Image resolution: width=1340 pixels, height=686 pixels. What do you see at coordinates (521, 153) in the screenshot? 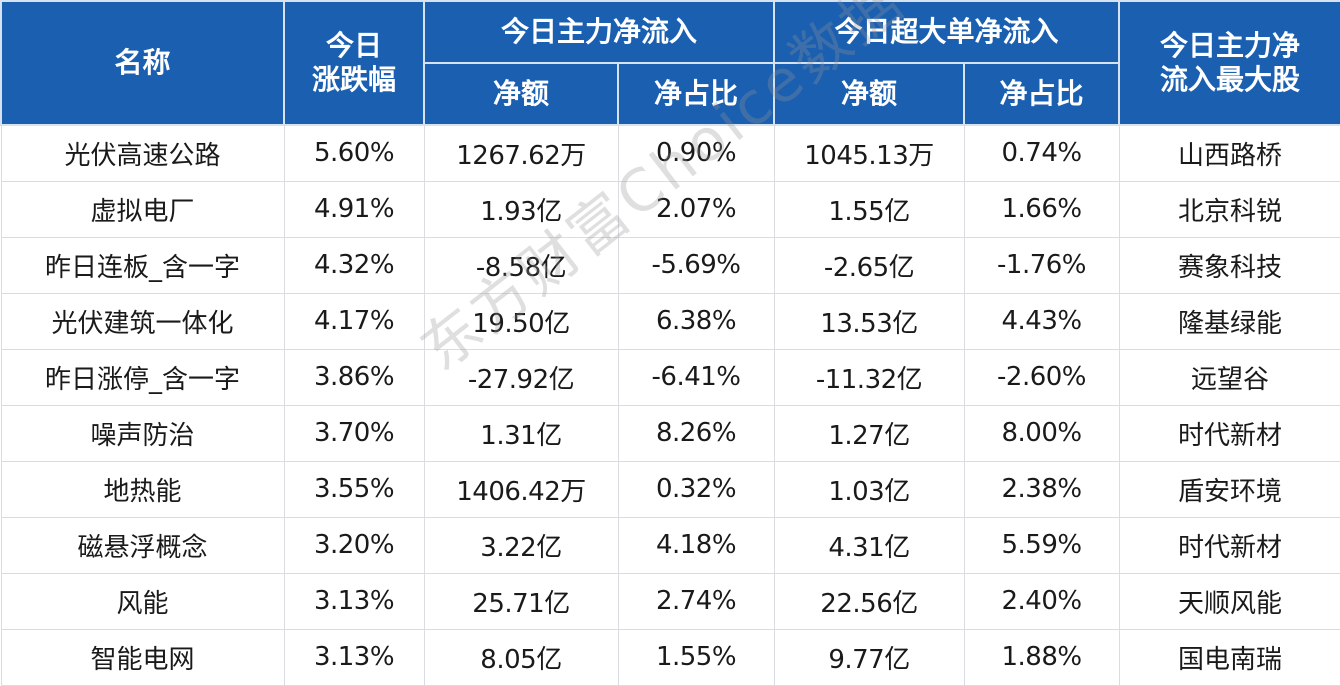
I see `main-net-amount: 1267.62万` at bounding box center [521, 153].